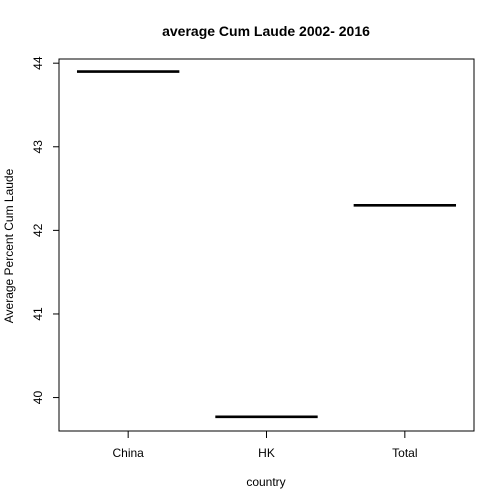 The image size is (504, 504). What do you see at coordinates (266, 453) in the screenshot?
I see `x-tick-label-1: HK` at bounding box center [266, 453].